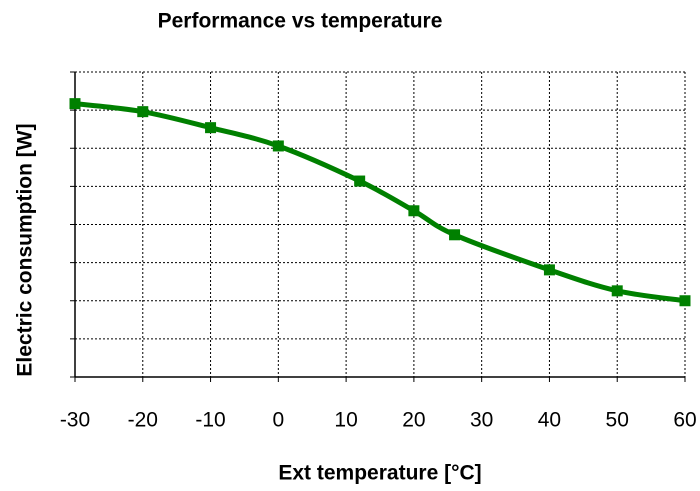 The height and width of the screenshot is (491, 700). I want to click on x-tick-label: 50, so click(617, 420).